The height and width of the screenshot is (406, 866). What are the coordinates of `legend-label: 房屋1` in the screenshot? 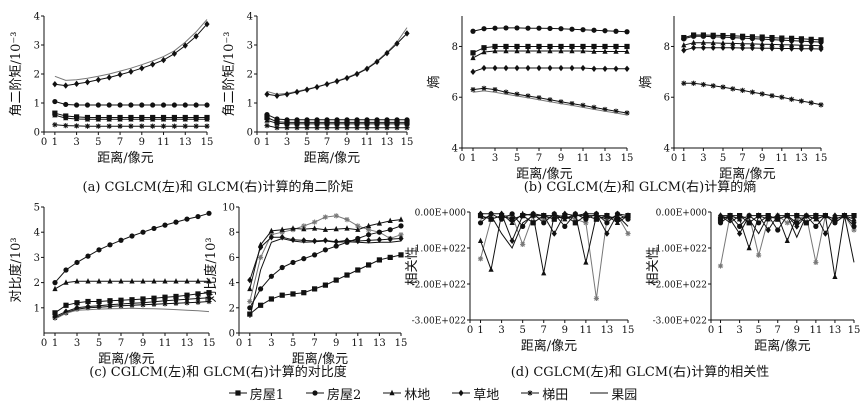 It's located at (266, 395).